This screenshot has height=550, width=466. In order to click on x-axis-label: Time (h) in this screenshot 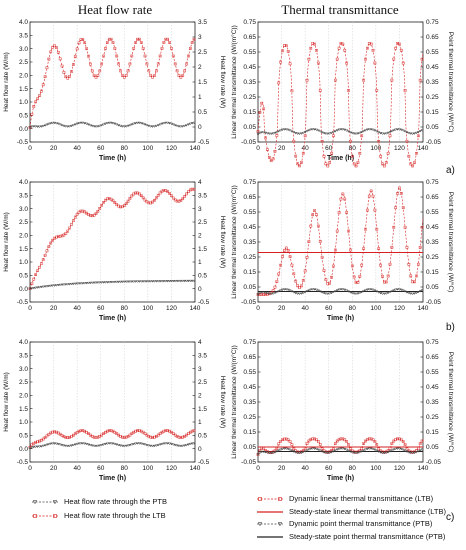, I will do `click(340, 478)`.